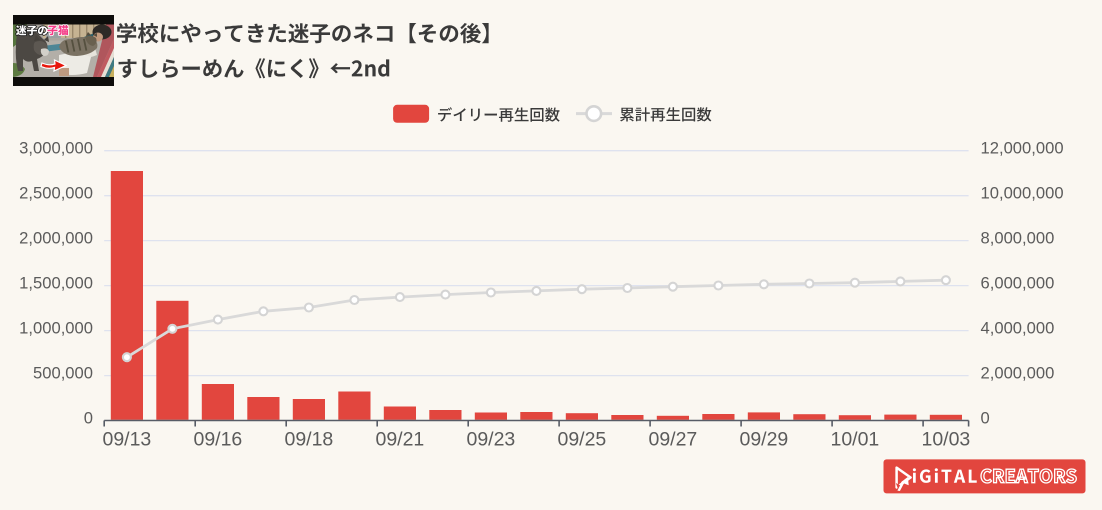  I want to click on svg-text: 2,500,000, so click(56, 193).